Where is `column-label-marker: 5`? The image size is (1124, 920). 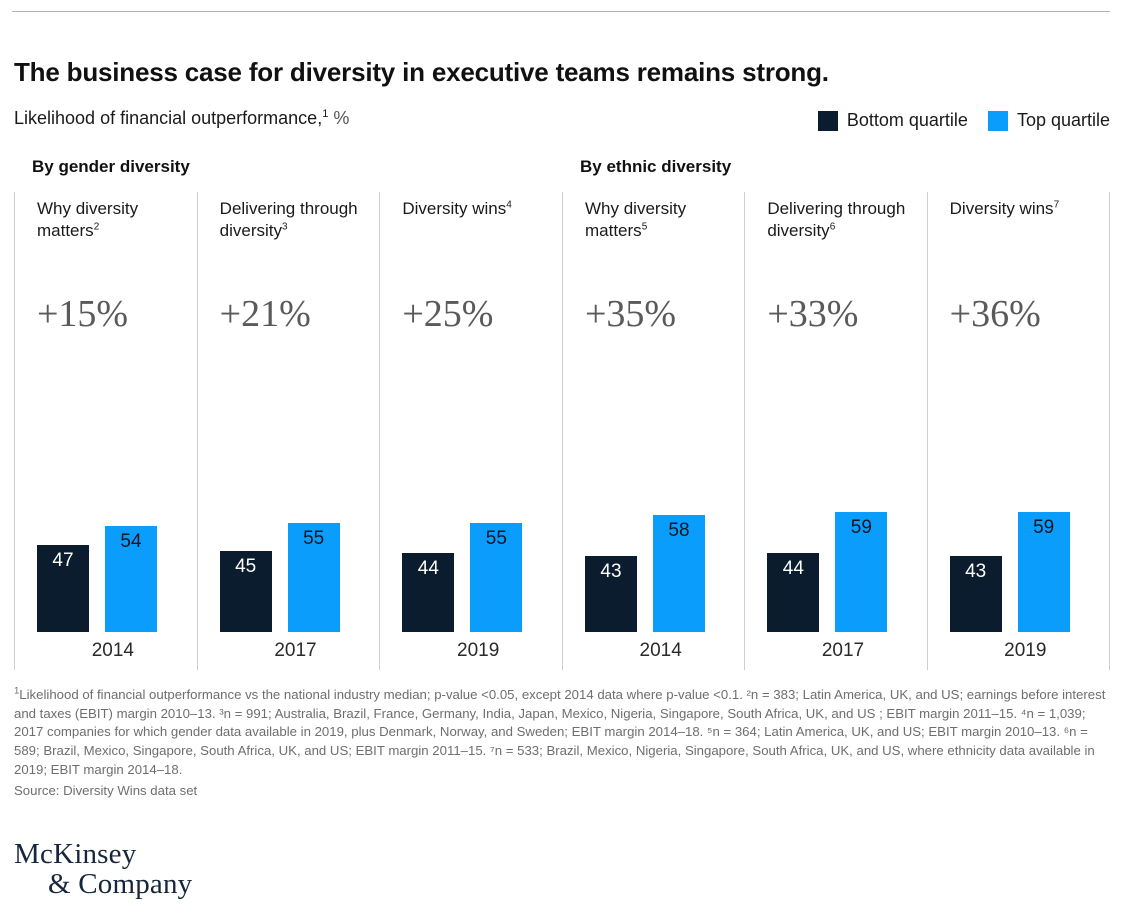 column-label-marker: 5 is located at coordinates (644, 226).